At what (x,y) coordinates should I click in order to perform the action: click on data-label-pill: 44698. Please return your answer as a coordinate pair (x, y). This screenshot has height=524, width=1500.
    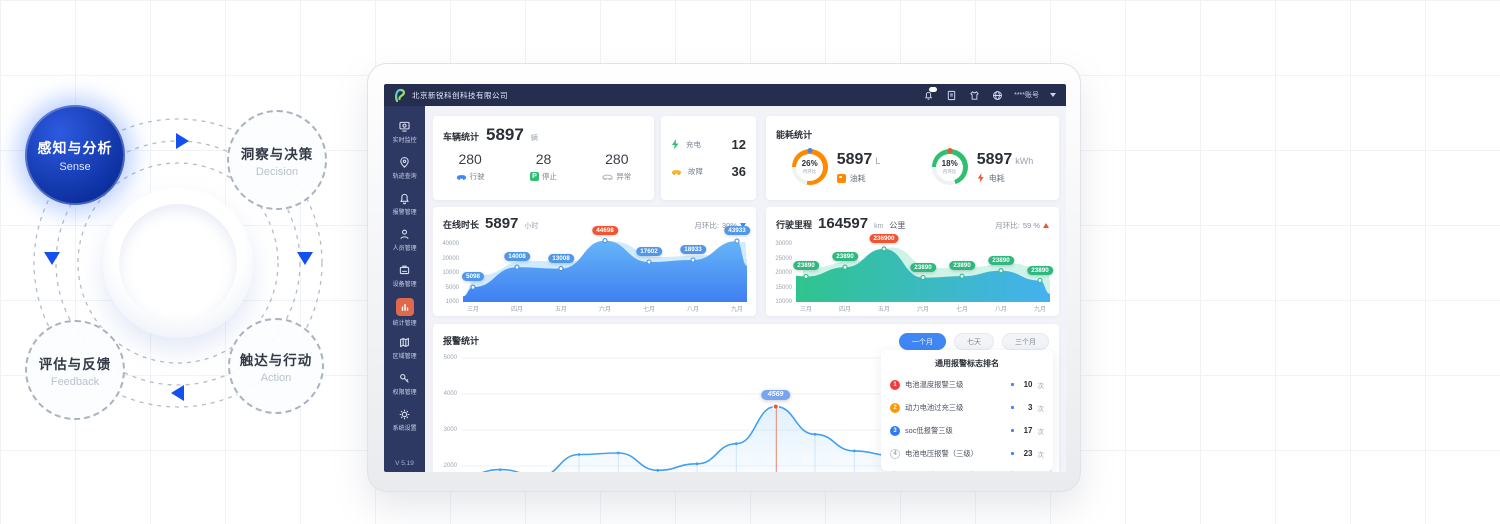
    Looking at the image, I should click on (605, 230).